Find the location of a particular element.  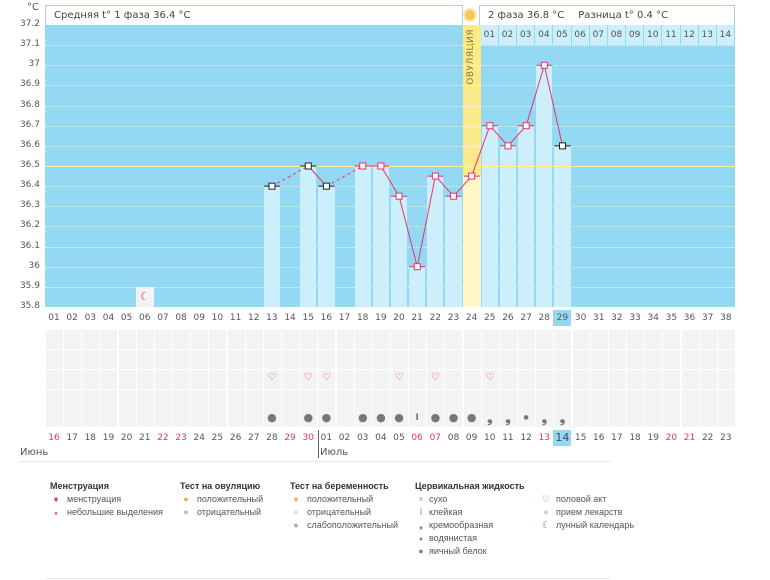

cycle-day-label: 09 is located at coordinates (199, 318).